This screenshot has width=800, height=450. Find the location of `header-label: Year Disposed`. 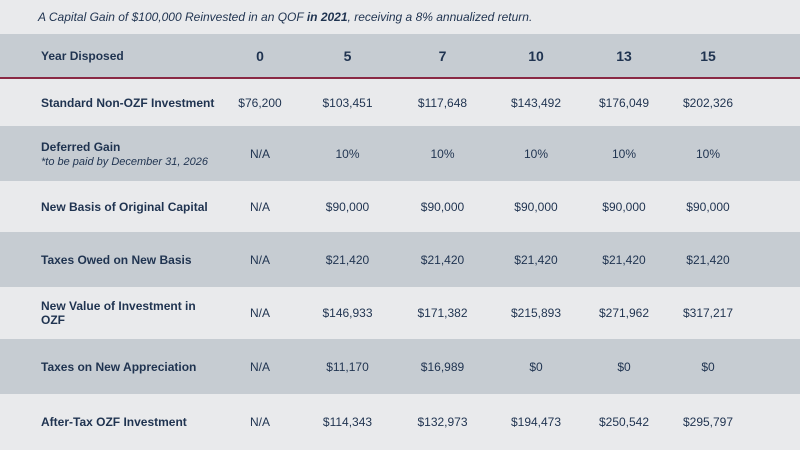

header-label: Year Disposed is located at coordinates (82, 55).